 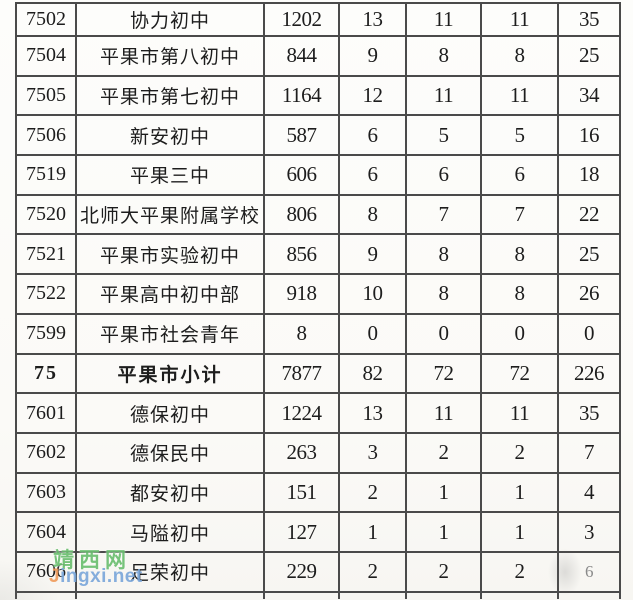 I want to click on table-cell: 806, so click(x=302, y=215).